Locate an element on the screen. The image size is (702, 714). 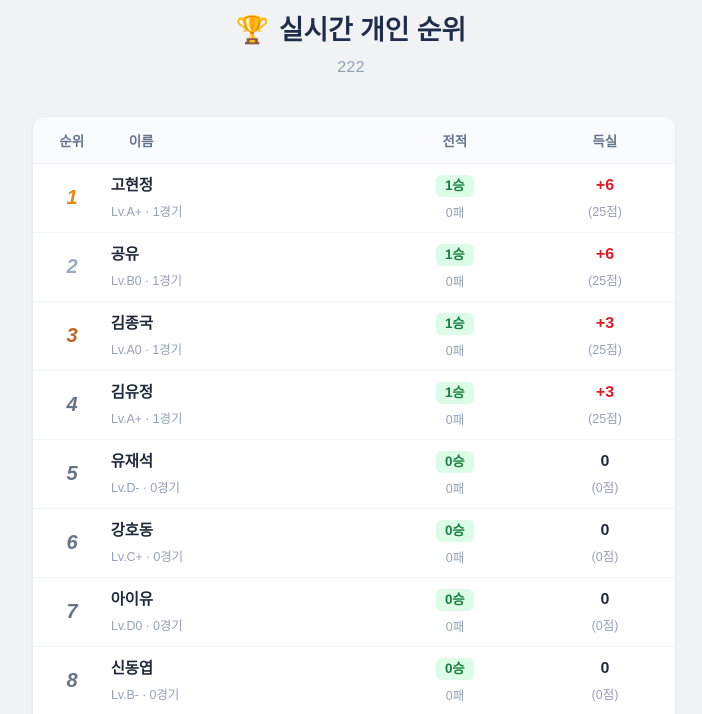
player-name: 김종국 is located at coordinates (132, 324).